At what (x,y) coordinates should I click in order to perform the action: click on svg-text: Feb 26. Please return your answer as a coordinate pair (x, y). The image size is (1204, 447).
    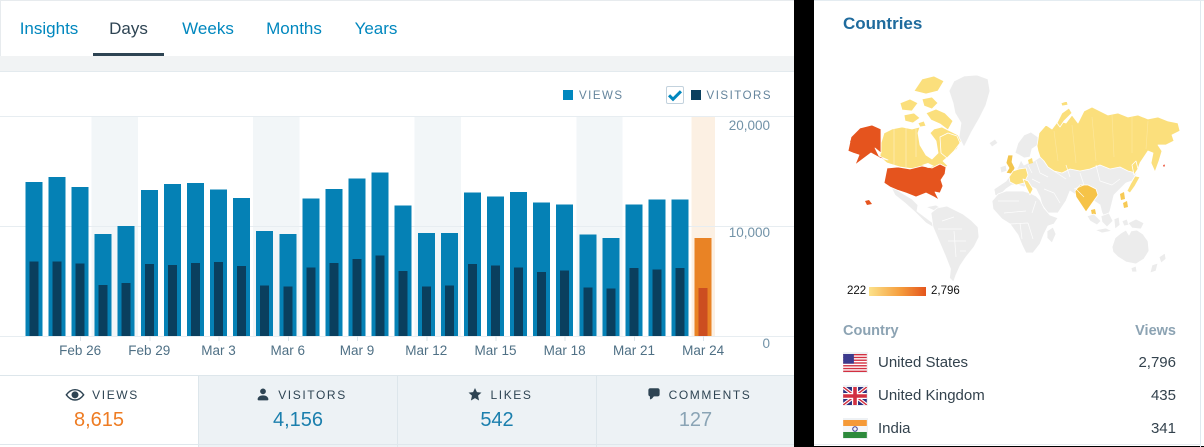
    Looking at the image, I should click on (80, 350).